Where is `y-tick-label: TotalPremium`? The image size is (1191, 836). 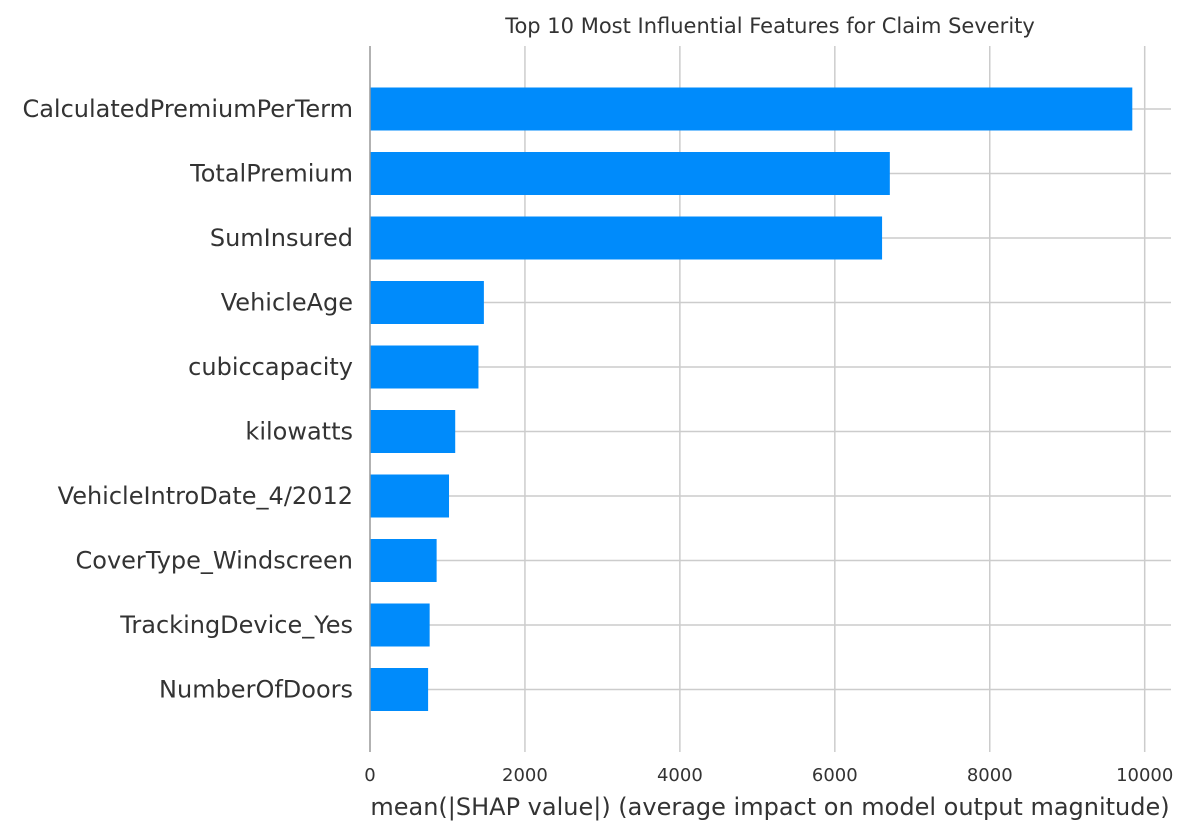 y-tick-label: TotalPremium is located at coordinates (271, 174).